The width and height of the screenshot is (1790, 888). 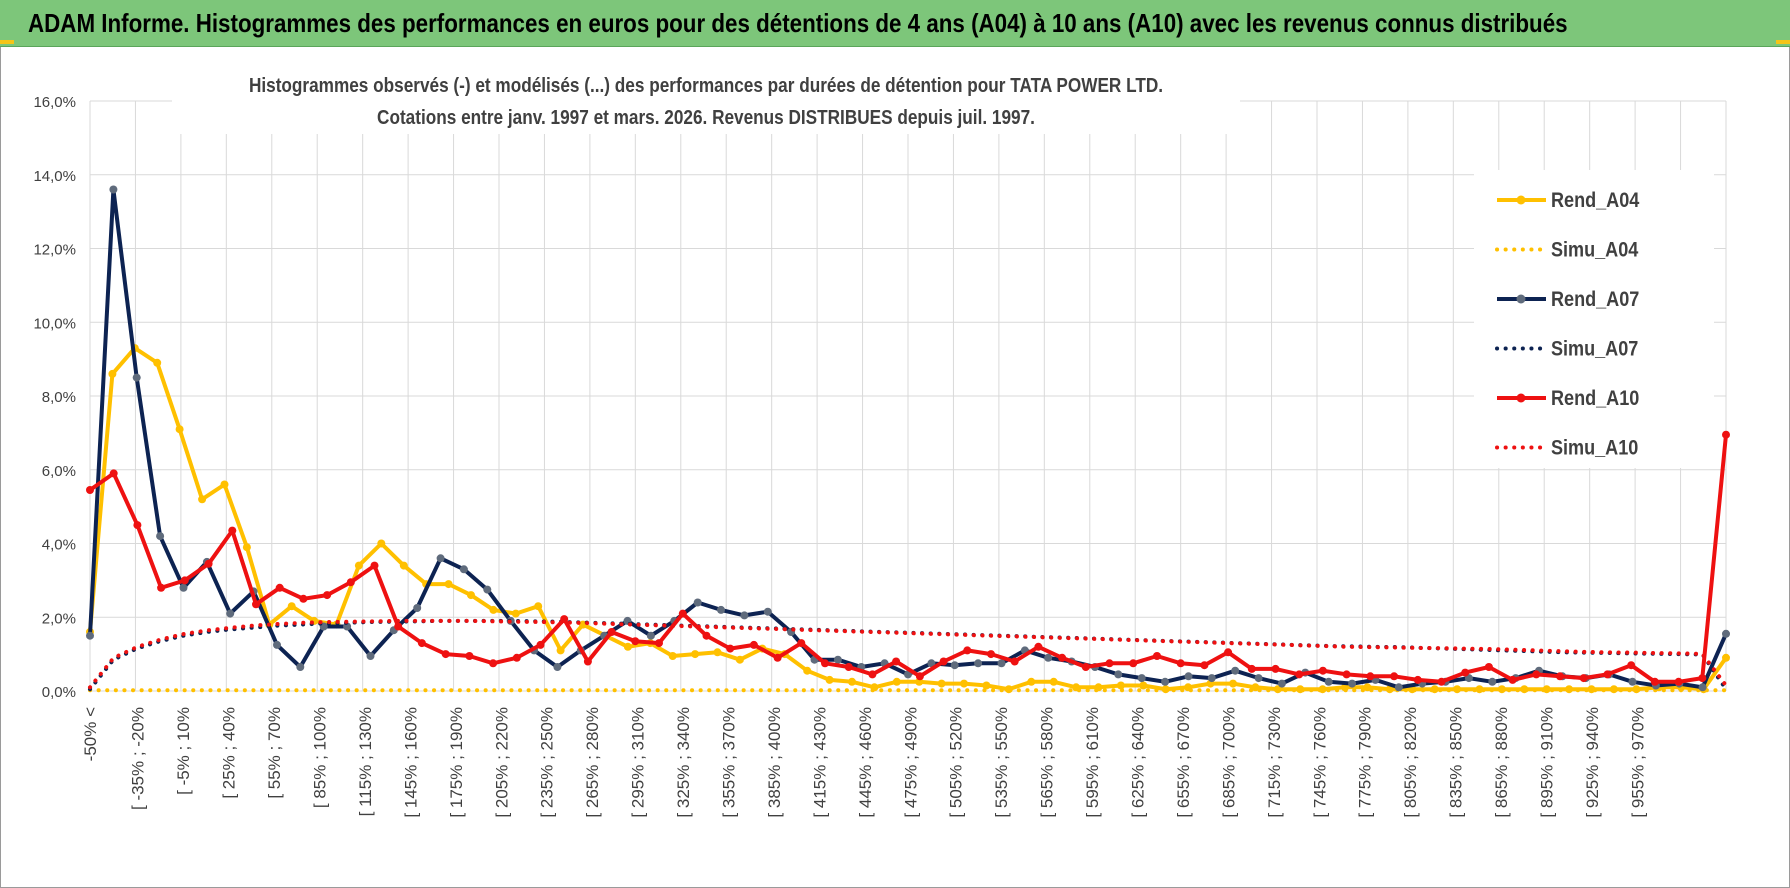 What do you see at coordinates (501, 762) in the screenshot?
I see `x-tick-label: [ 205% ; 220%` at bounding box center [501, 762].